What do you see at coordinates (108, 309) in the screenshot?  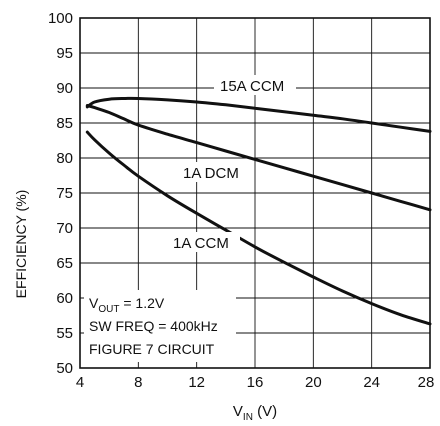 I see `condition-vout-sub: OUT` at bounding box center [108, 309].